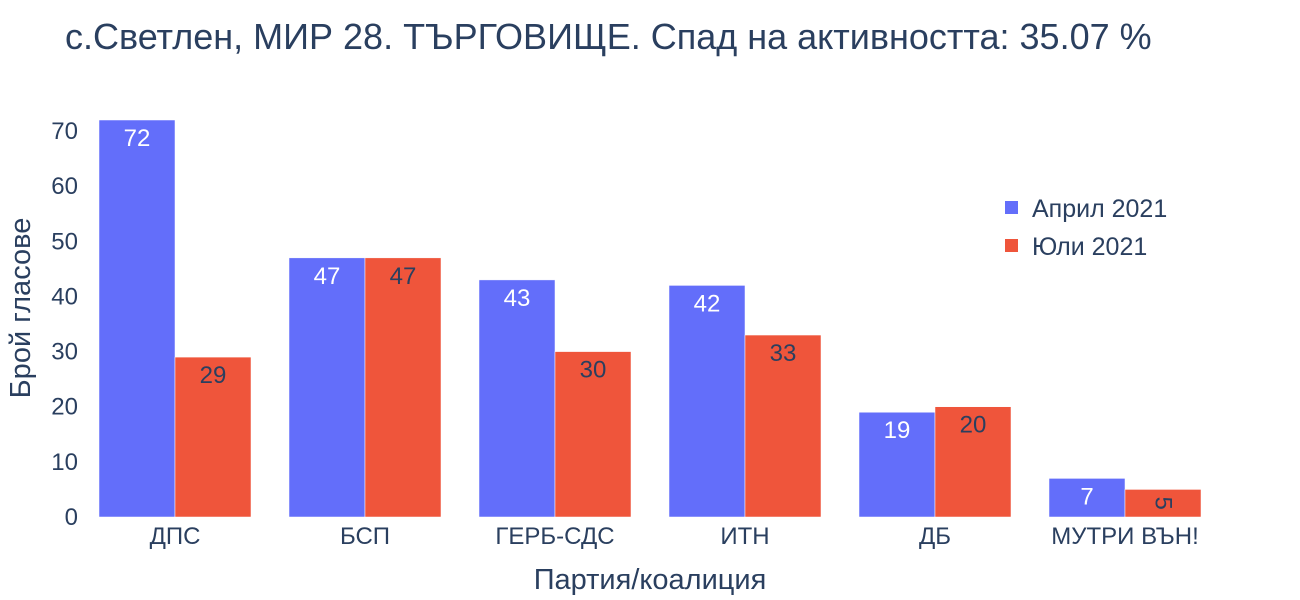 The image size is (1300, 600). I want to click on x-tick-label: ГЕРБ-СДС, so click(554, 536).